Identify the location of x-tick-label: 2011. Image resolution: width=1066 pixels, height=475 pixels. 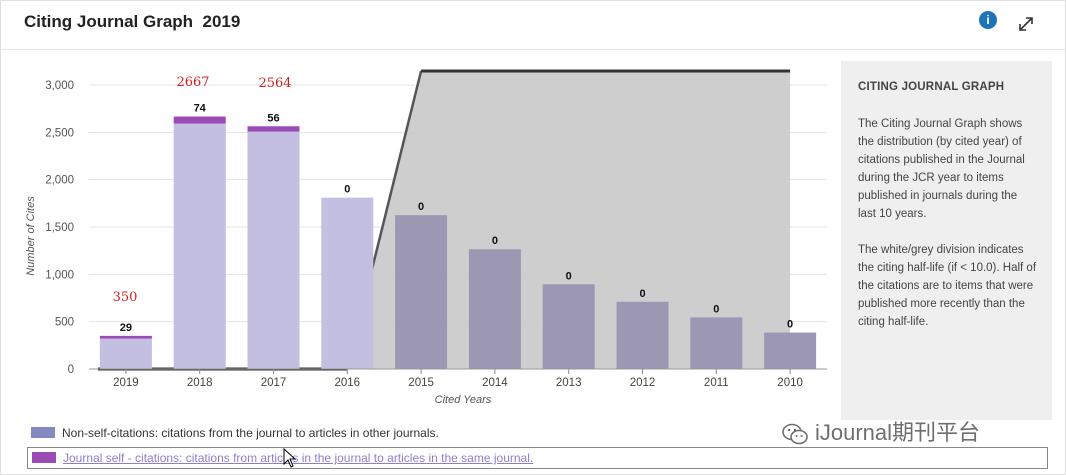
(716, 383).